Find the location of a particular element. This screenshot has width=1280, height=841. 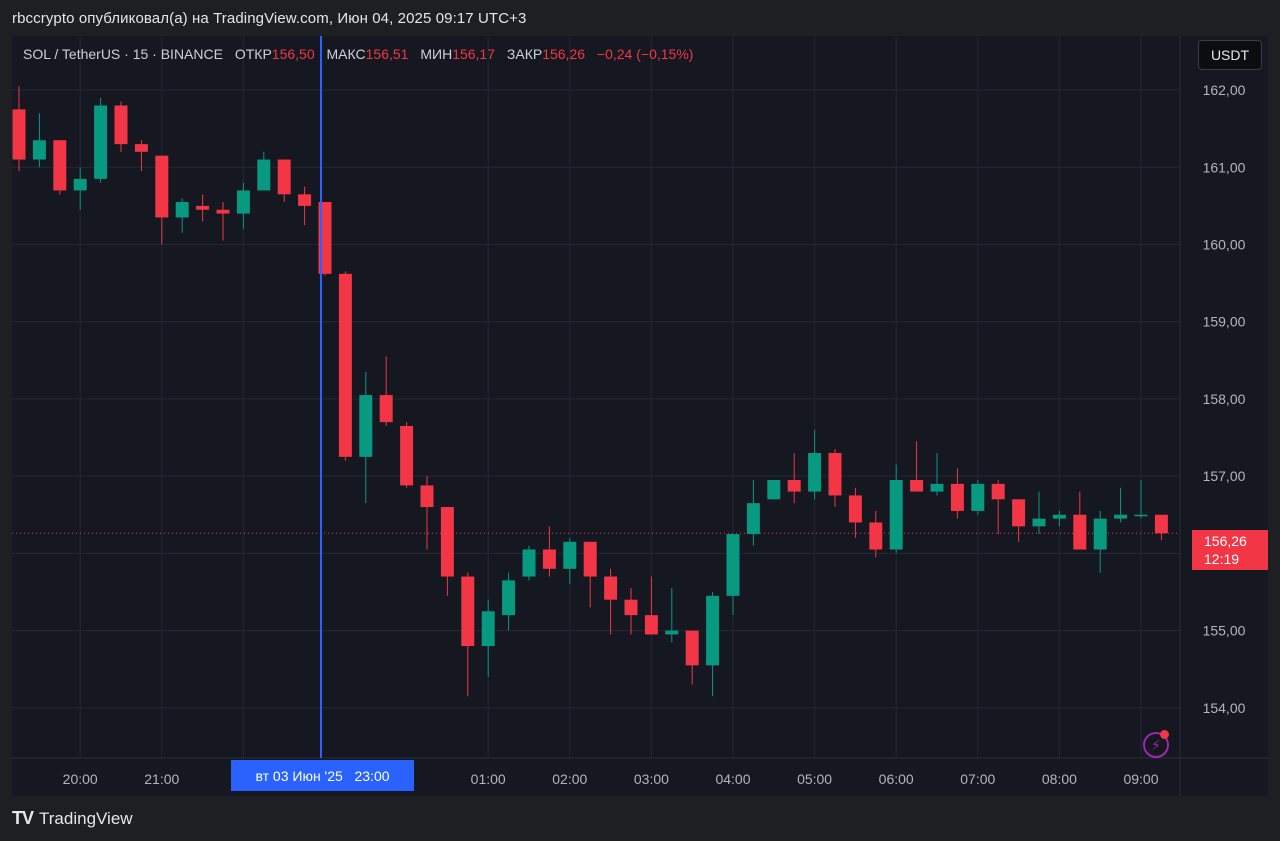

x-tick-label: 09:00 is located at coordinates (1140, 779).